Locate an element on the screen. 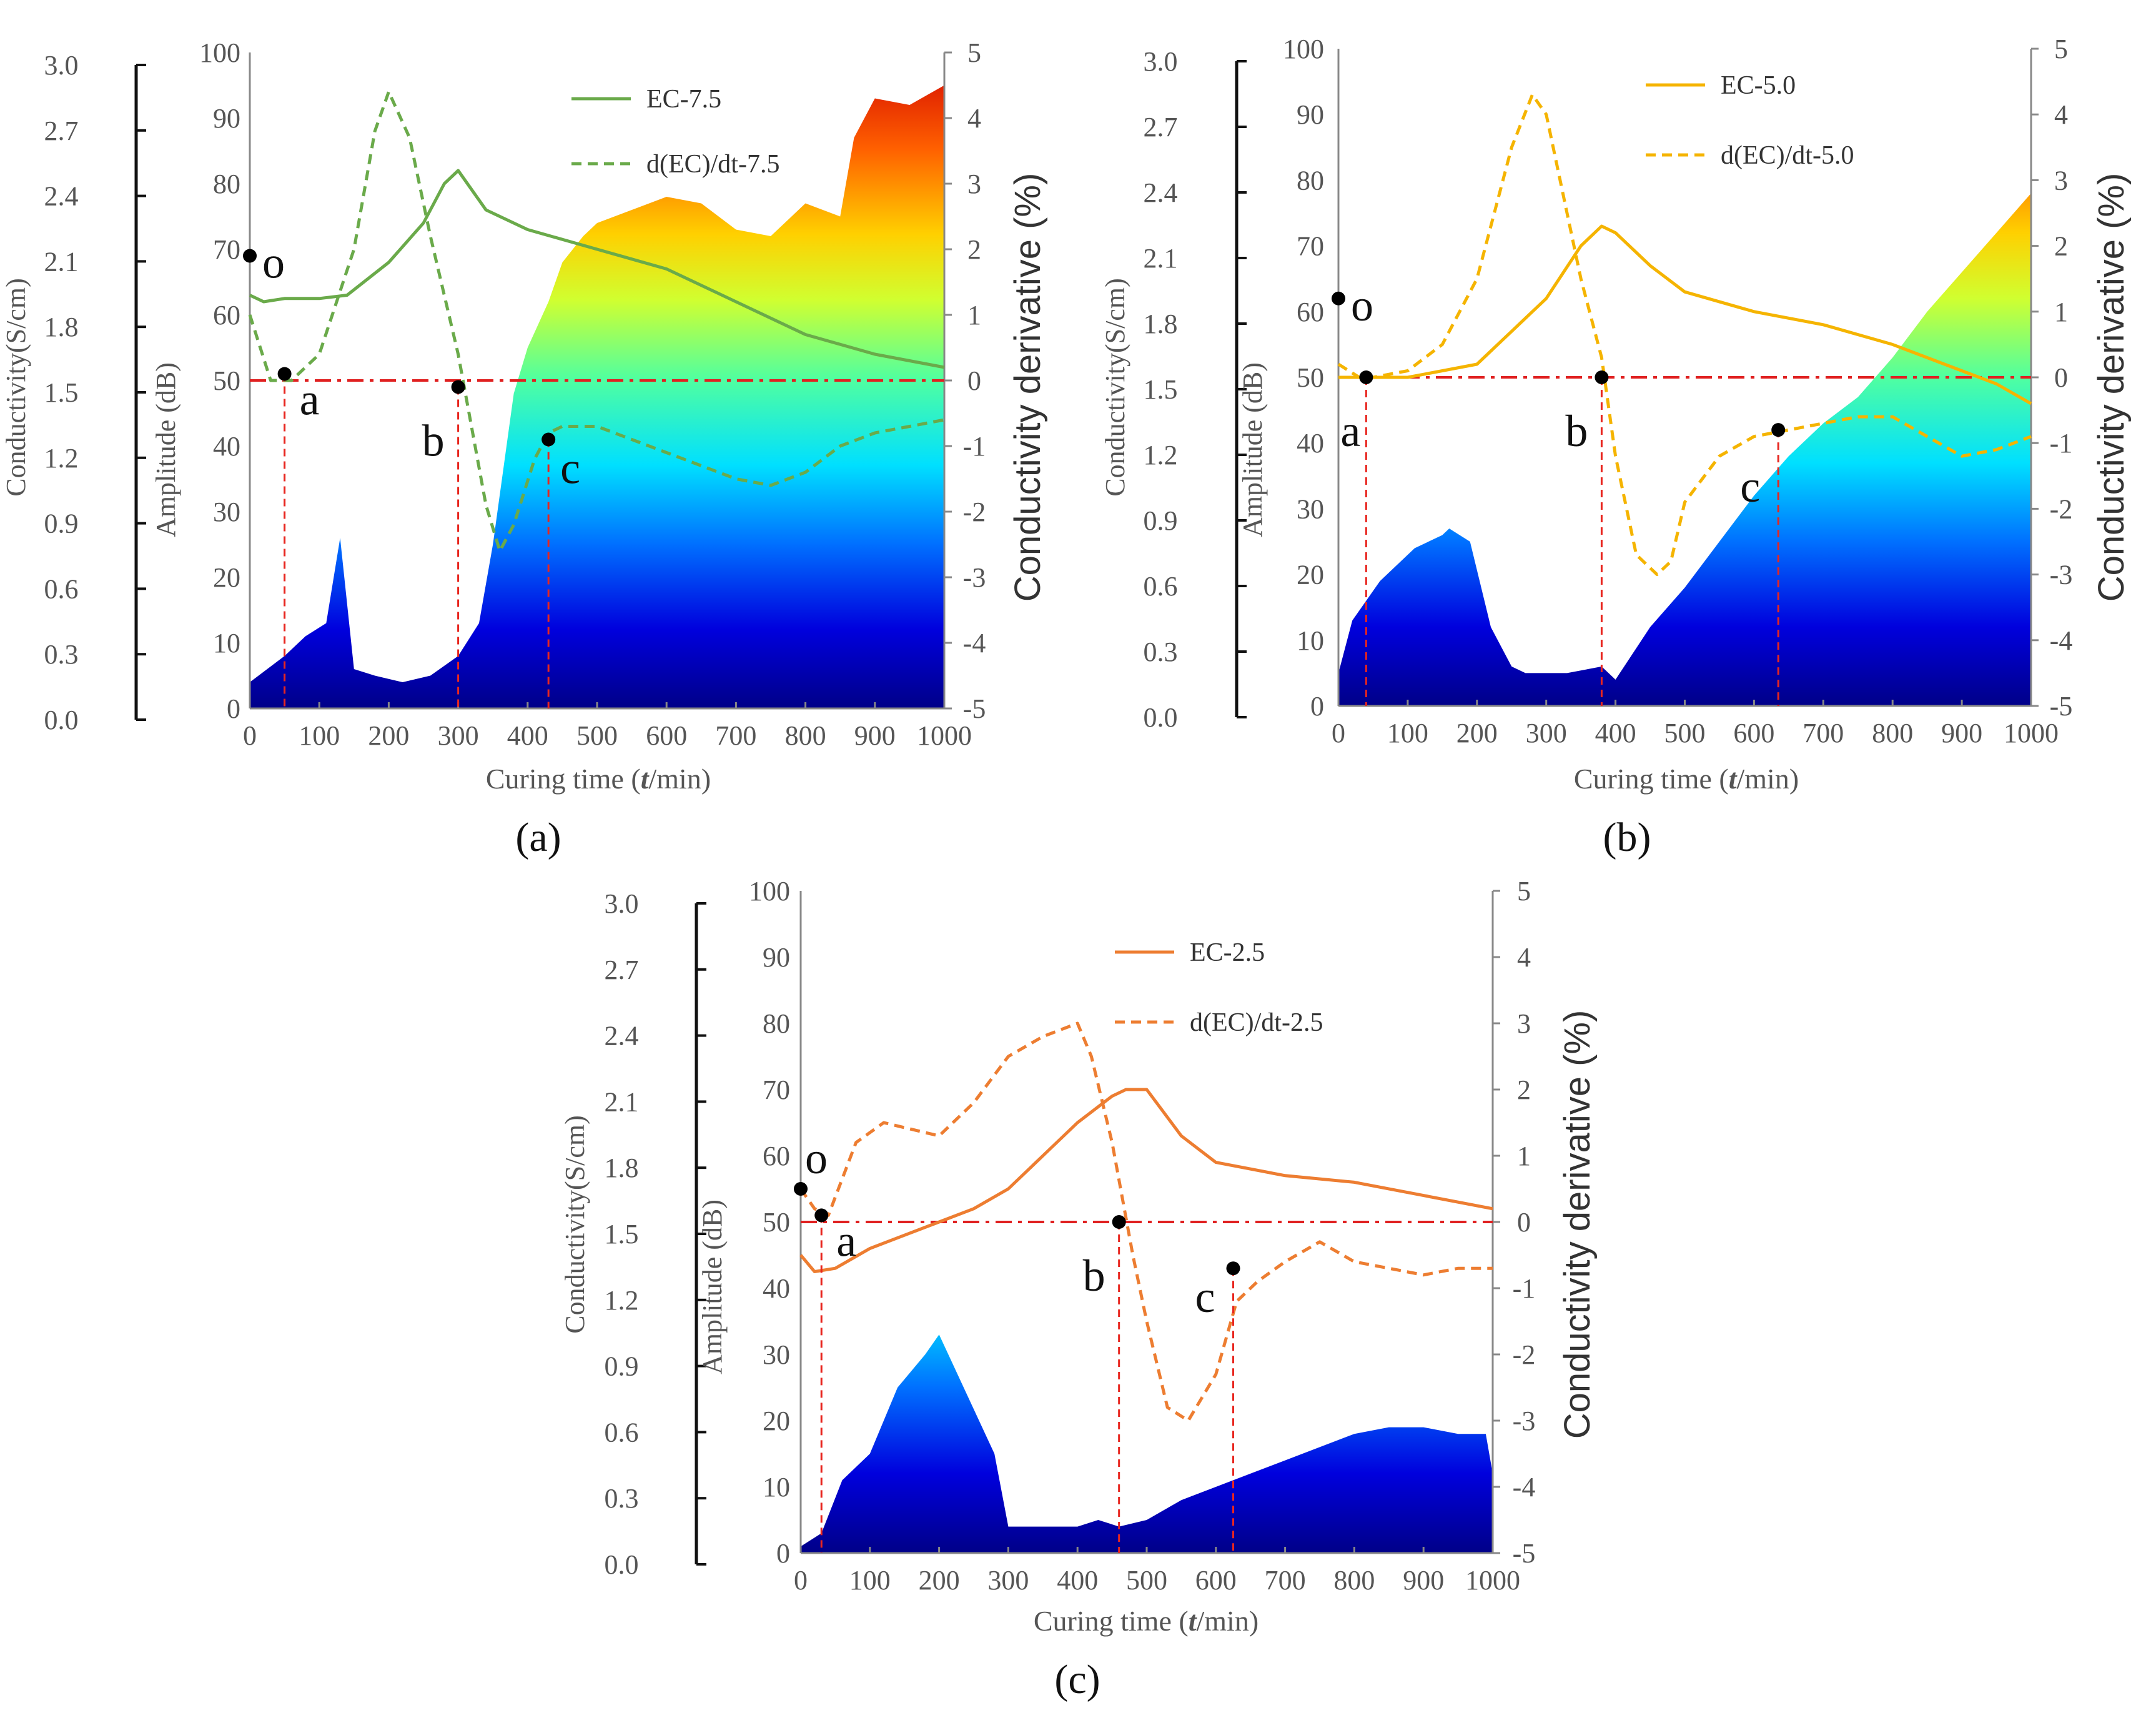 The image size is (2156, 1723). legend-label: EC-7.5 is located at coordinates (683, 99).